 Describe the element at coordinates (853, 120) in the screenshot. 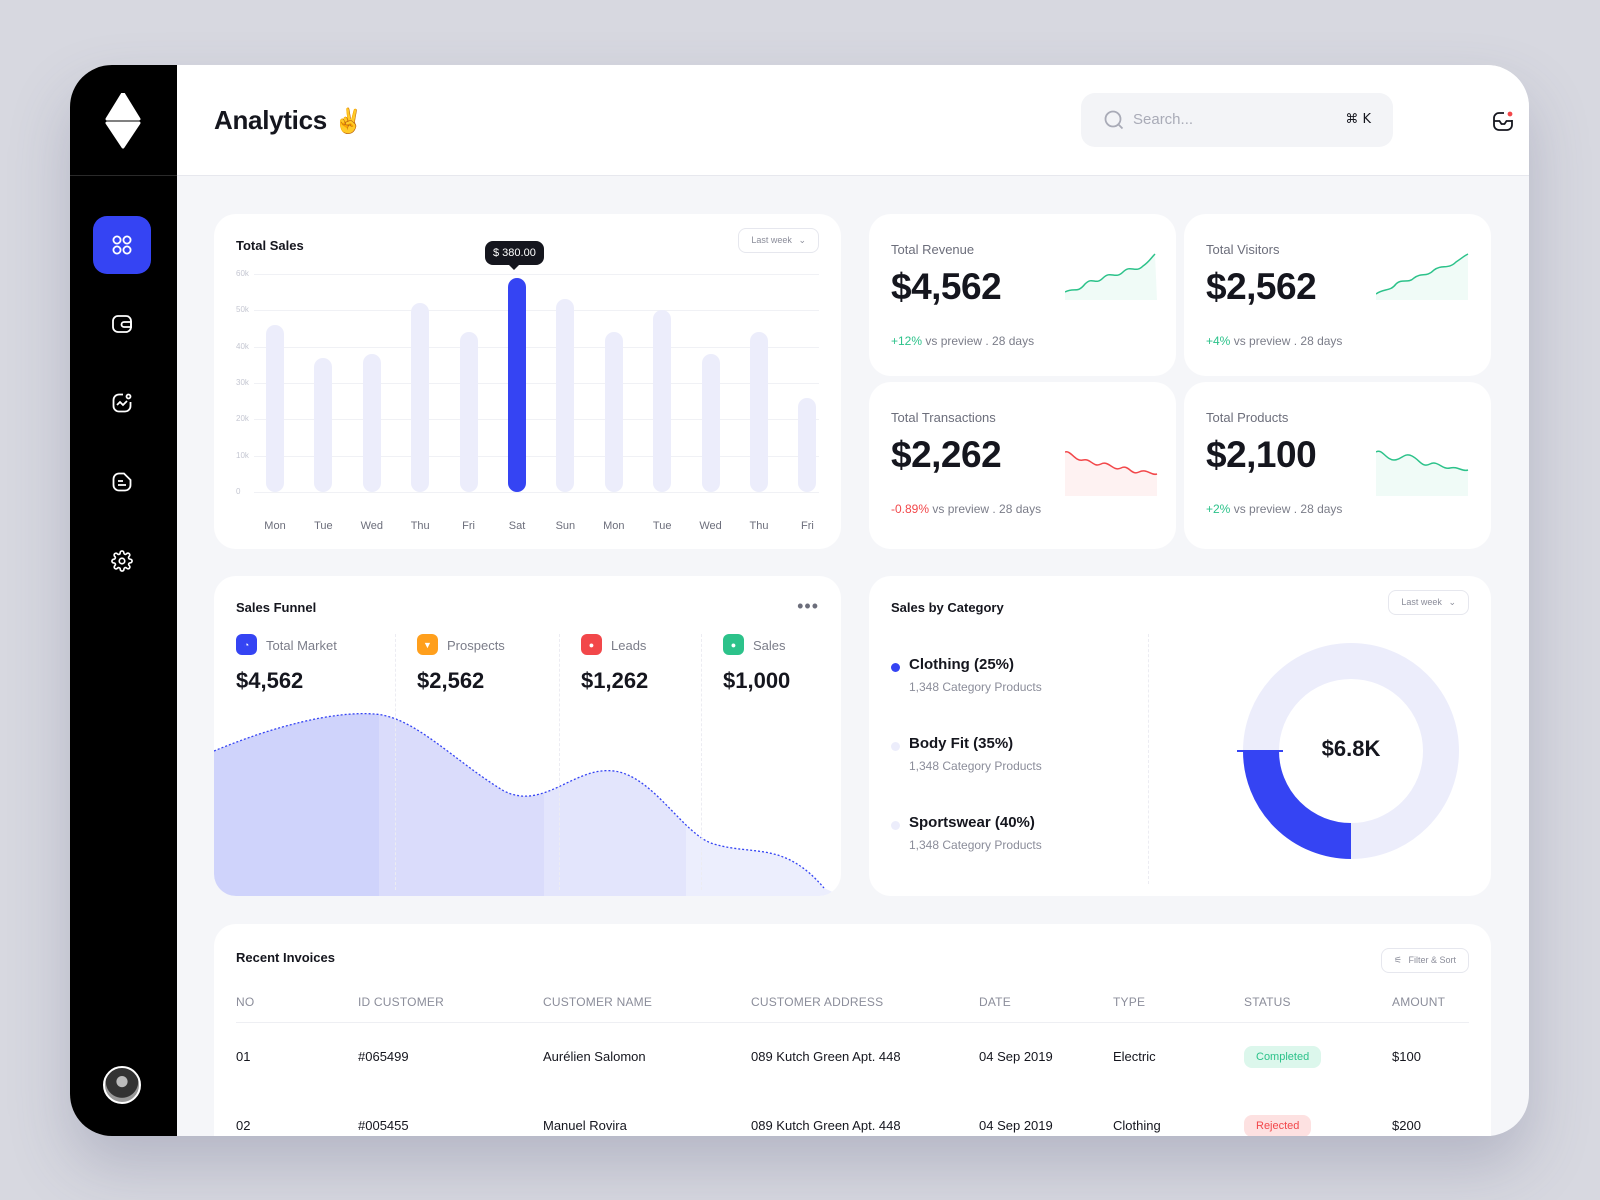

I see `topbar: Analytics ✌️ Search... ⌘ K` at that location.